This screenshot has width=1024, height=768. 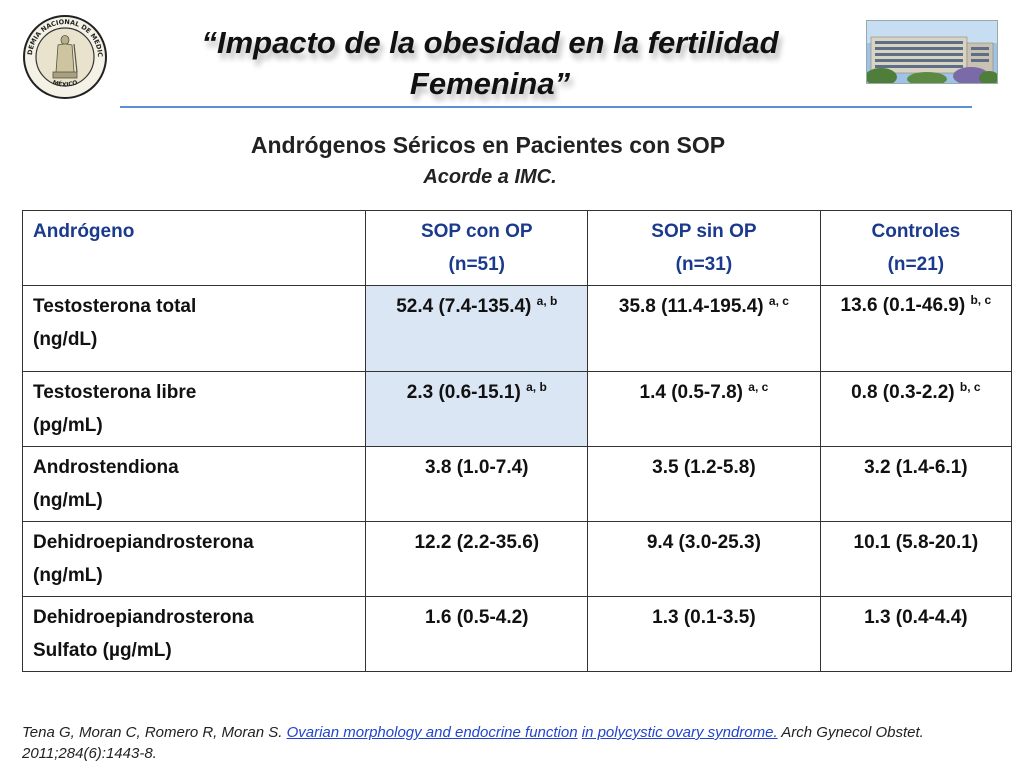 I want to click on row-label-cell: Testosterona total (ng/dL), so click(x=194, y=328).